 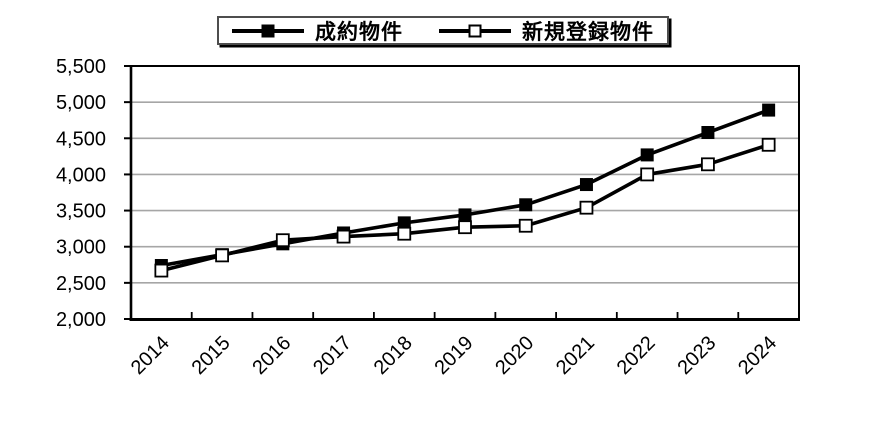 What do you see at coordinates (332, 355) in the screenshot?
I see `x-tick-label: 2017` at bounding box center [332, 355].